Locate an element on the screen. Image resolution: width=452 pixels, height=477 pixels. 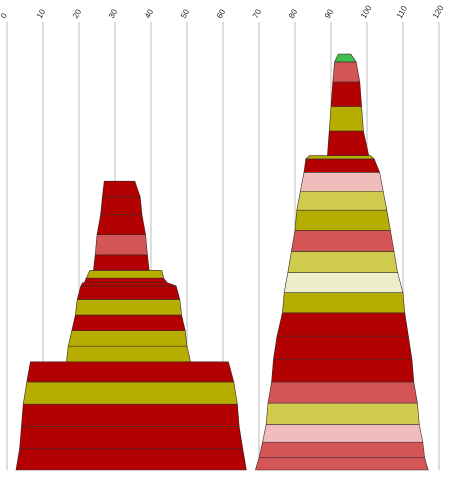
x-tick-label: 120 is located at coordinates (438, 11).